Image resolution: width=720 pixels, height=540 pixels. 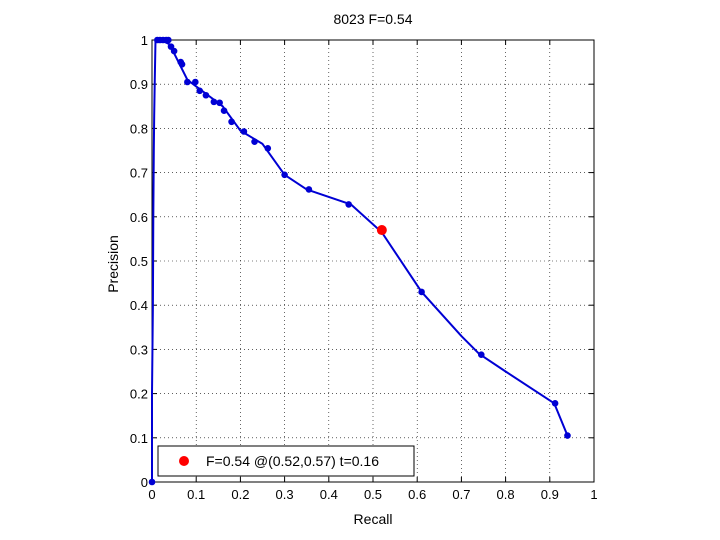 I want to click on y-tick-label: 0.1, so click(x=139, y=438).